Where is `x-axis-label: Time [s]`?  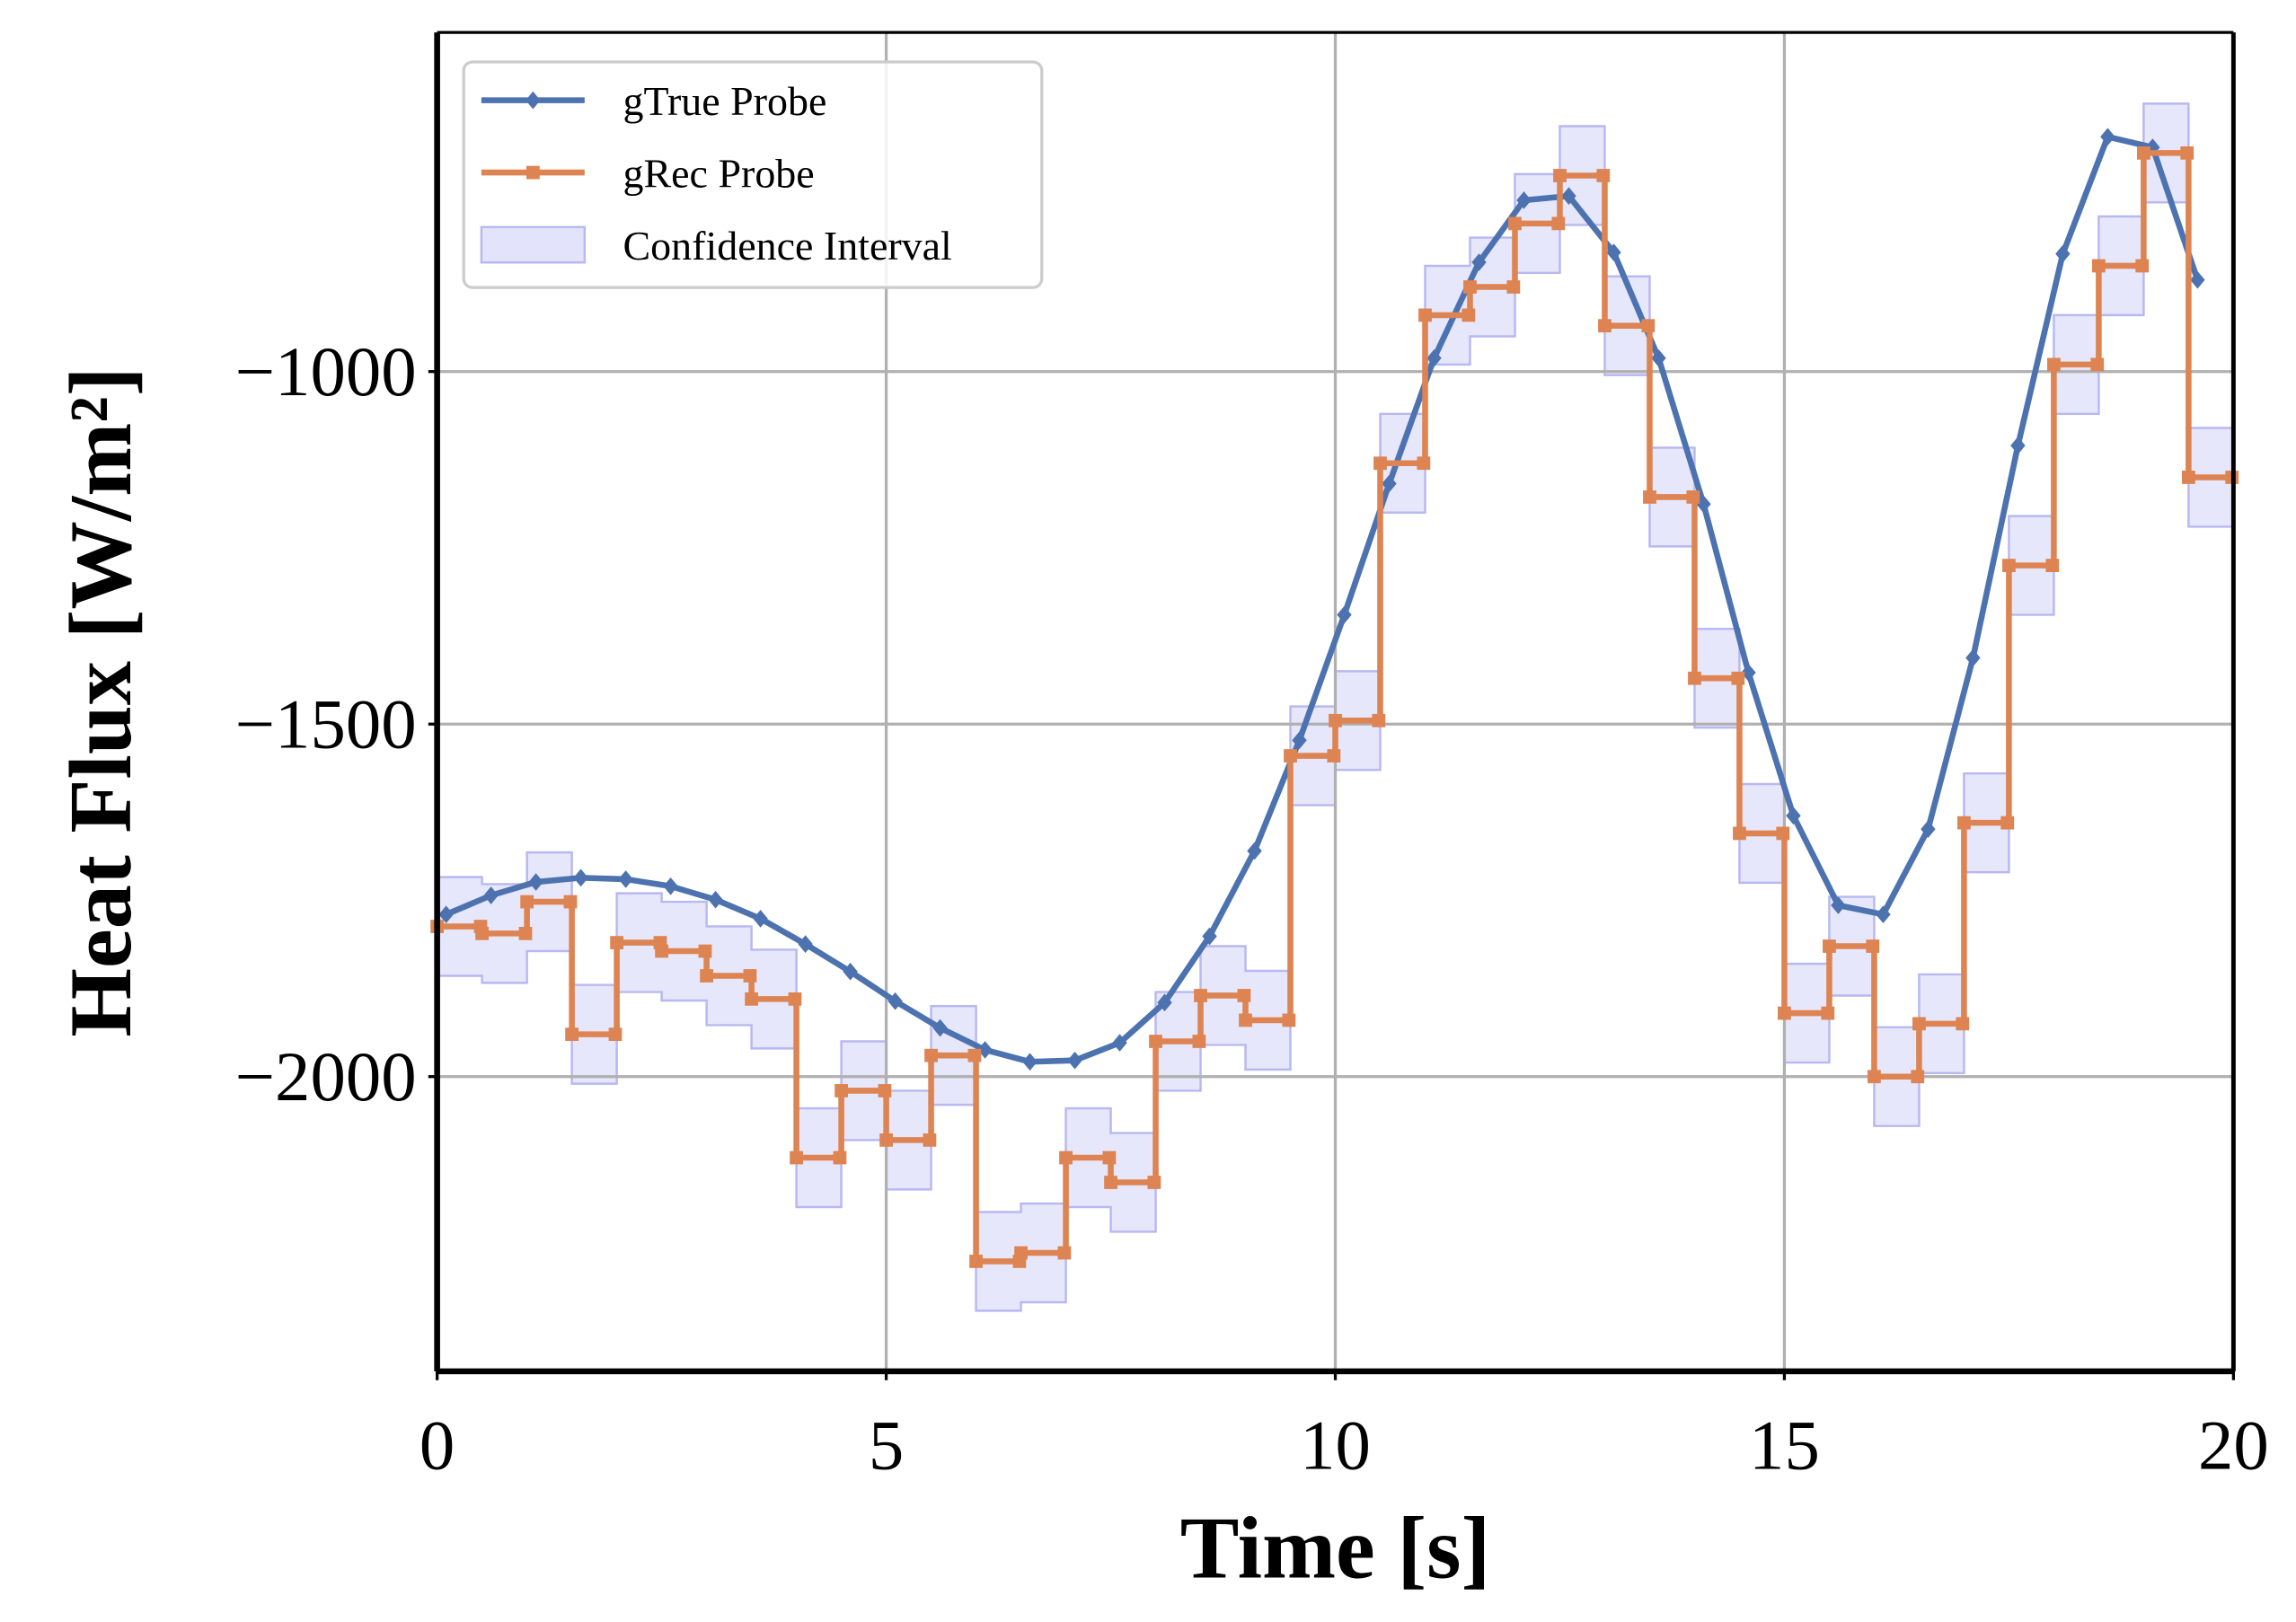
x-axis-label: Time [s] is located at coordinates (1335, 1549).